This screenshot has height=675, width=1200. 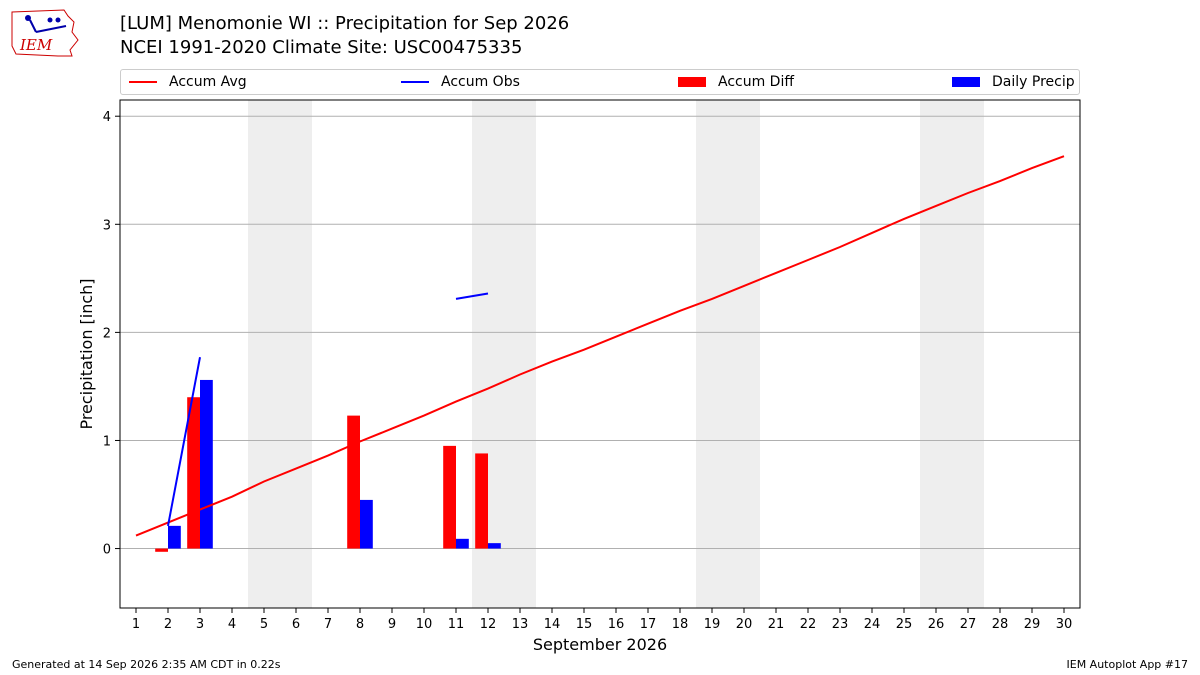 What do you see at coordinates (1032, 624) in the screenshot?
I see `x-tick-label: 29` at bounding box center [1032, 624].